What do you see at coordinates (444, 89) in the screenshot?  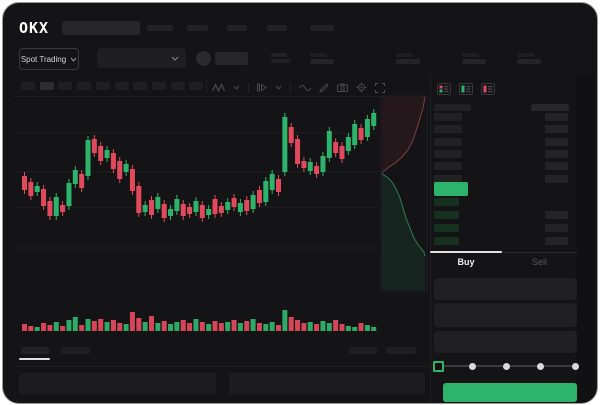 I see `book-combined-icon` at bounding box center [444, 89].